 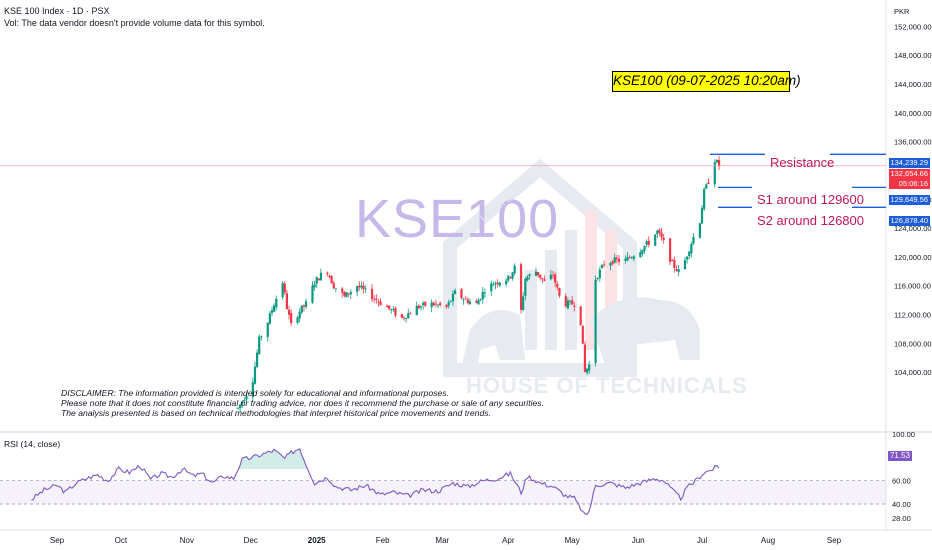 What do you see at coordinates (903, 434) in the screenshot?
I see `rsi-tick-label: 100.00` at bounding box center [903, 434].